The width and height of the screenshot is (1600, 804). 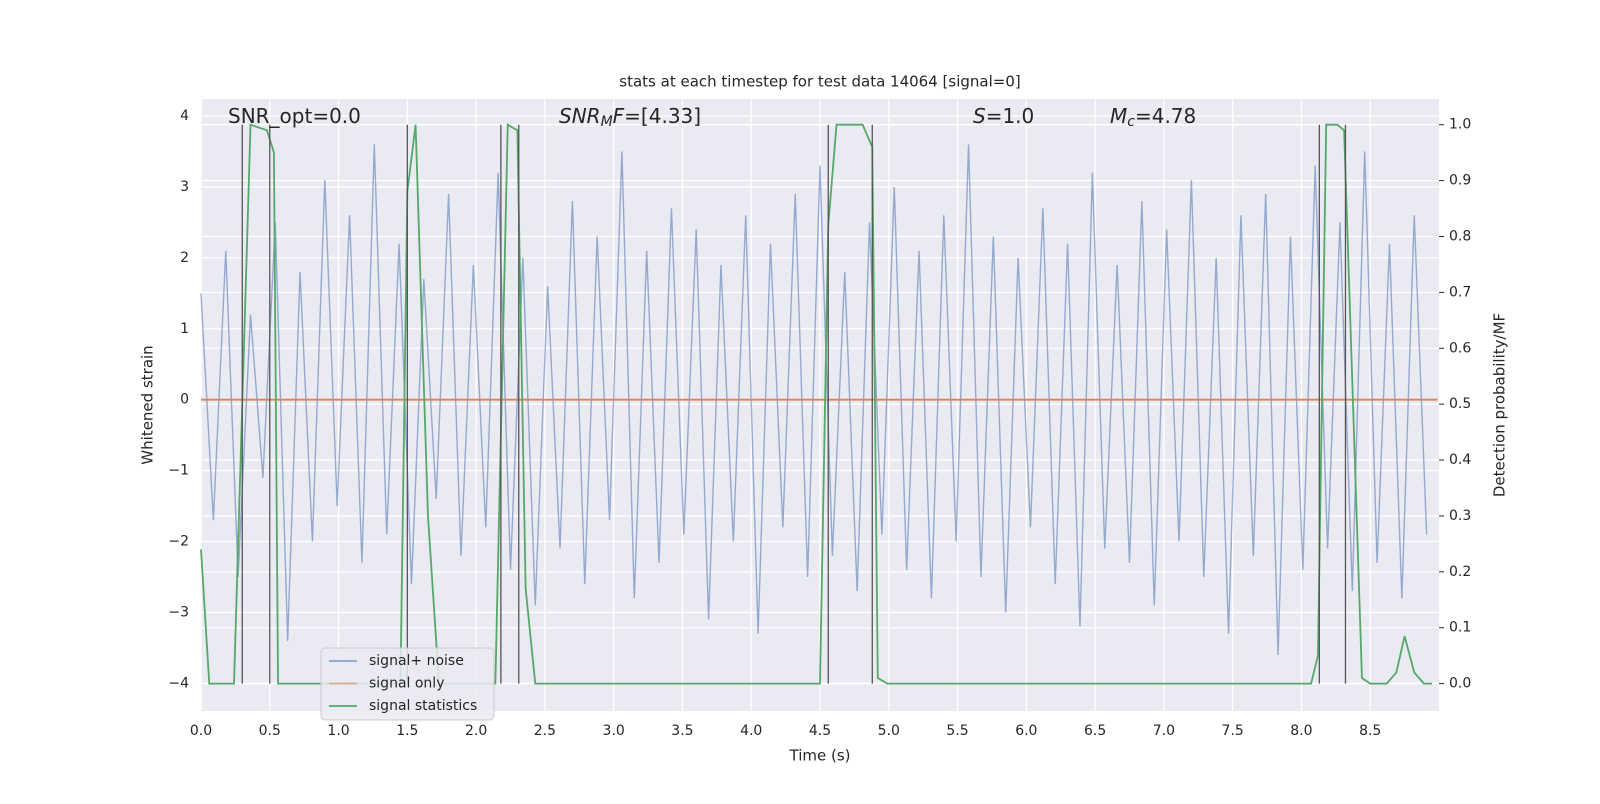 What do you see at coordinates (184, 116) in the screenshot?
I see `y-tick-label: 4` at bounding box center [184, 116].